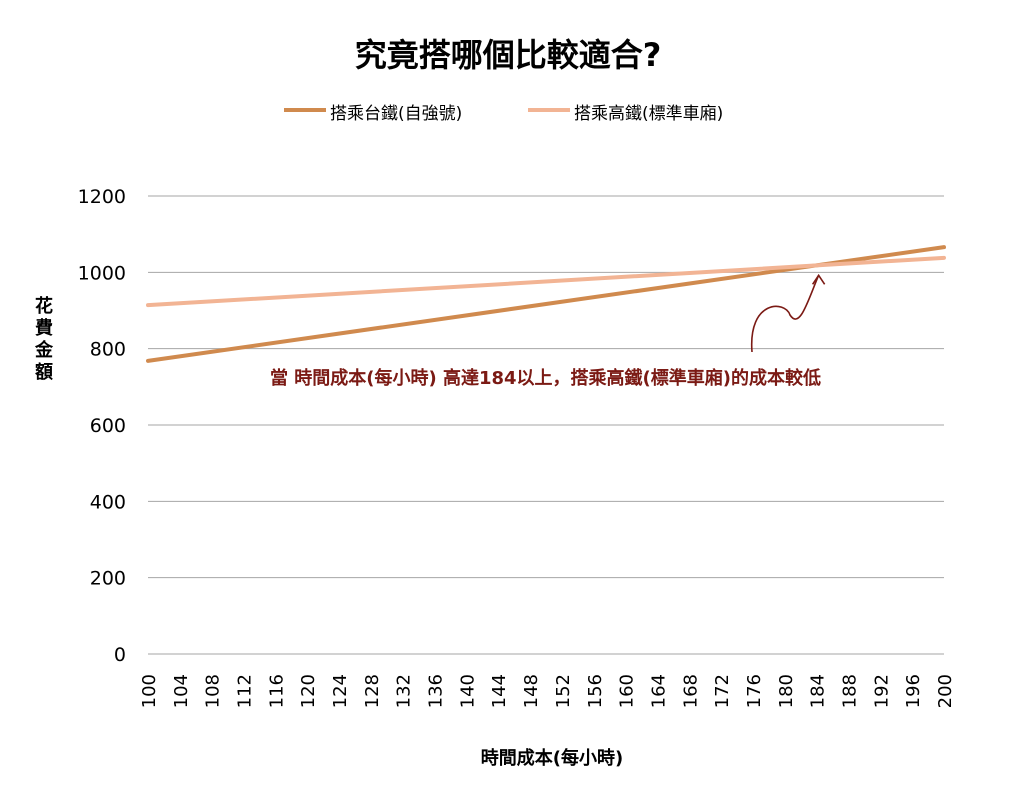 Image resolution: width=1016 pixels, height=807 pixels. What do you see at coordinates (552, 758) in the screenshot?
I see `x-axis-title: 時間成本(每小時)` at bounding box center [552, 758].